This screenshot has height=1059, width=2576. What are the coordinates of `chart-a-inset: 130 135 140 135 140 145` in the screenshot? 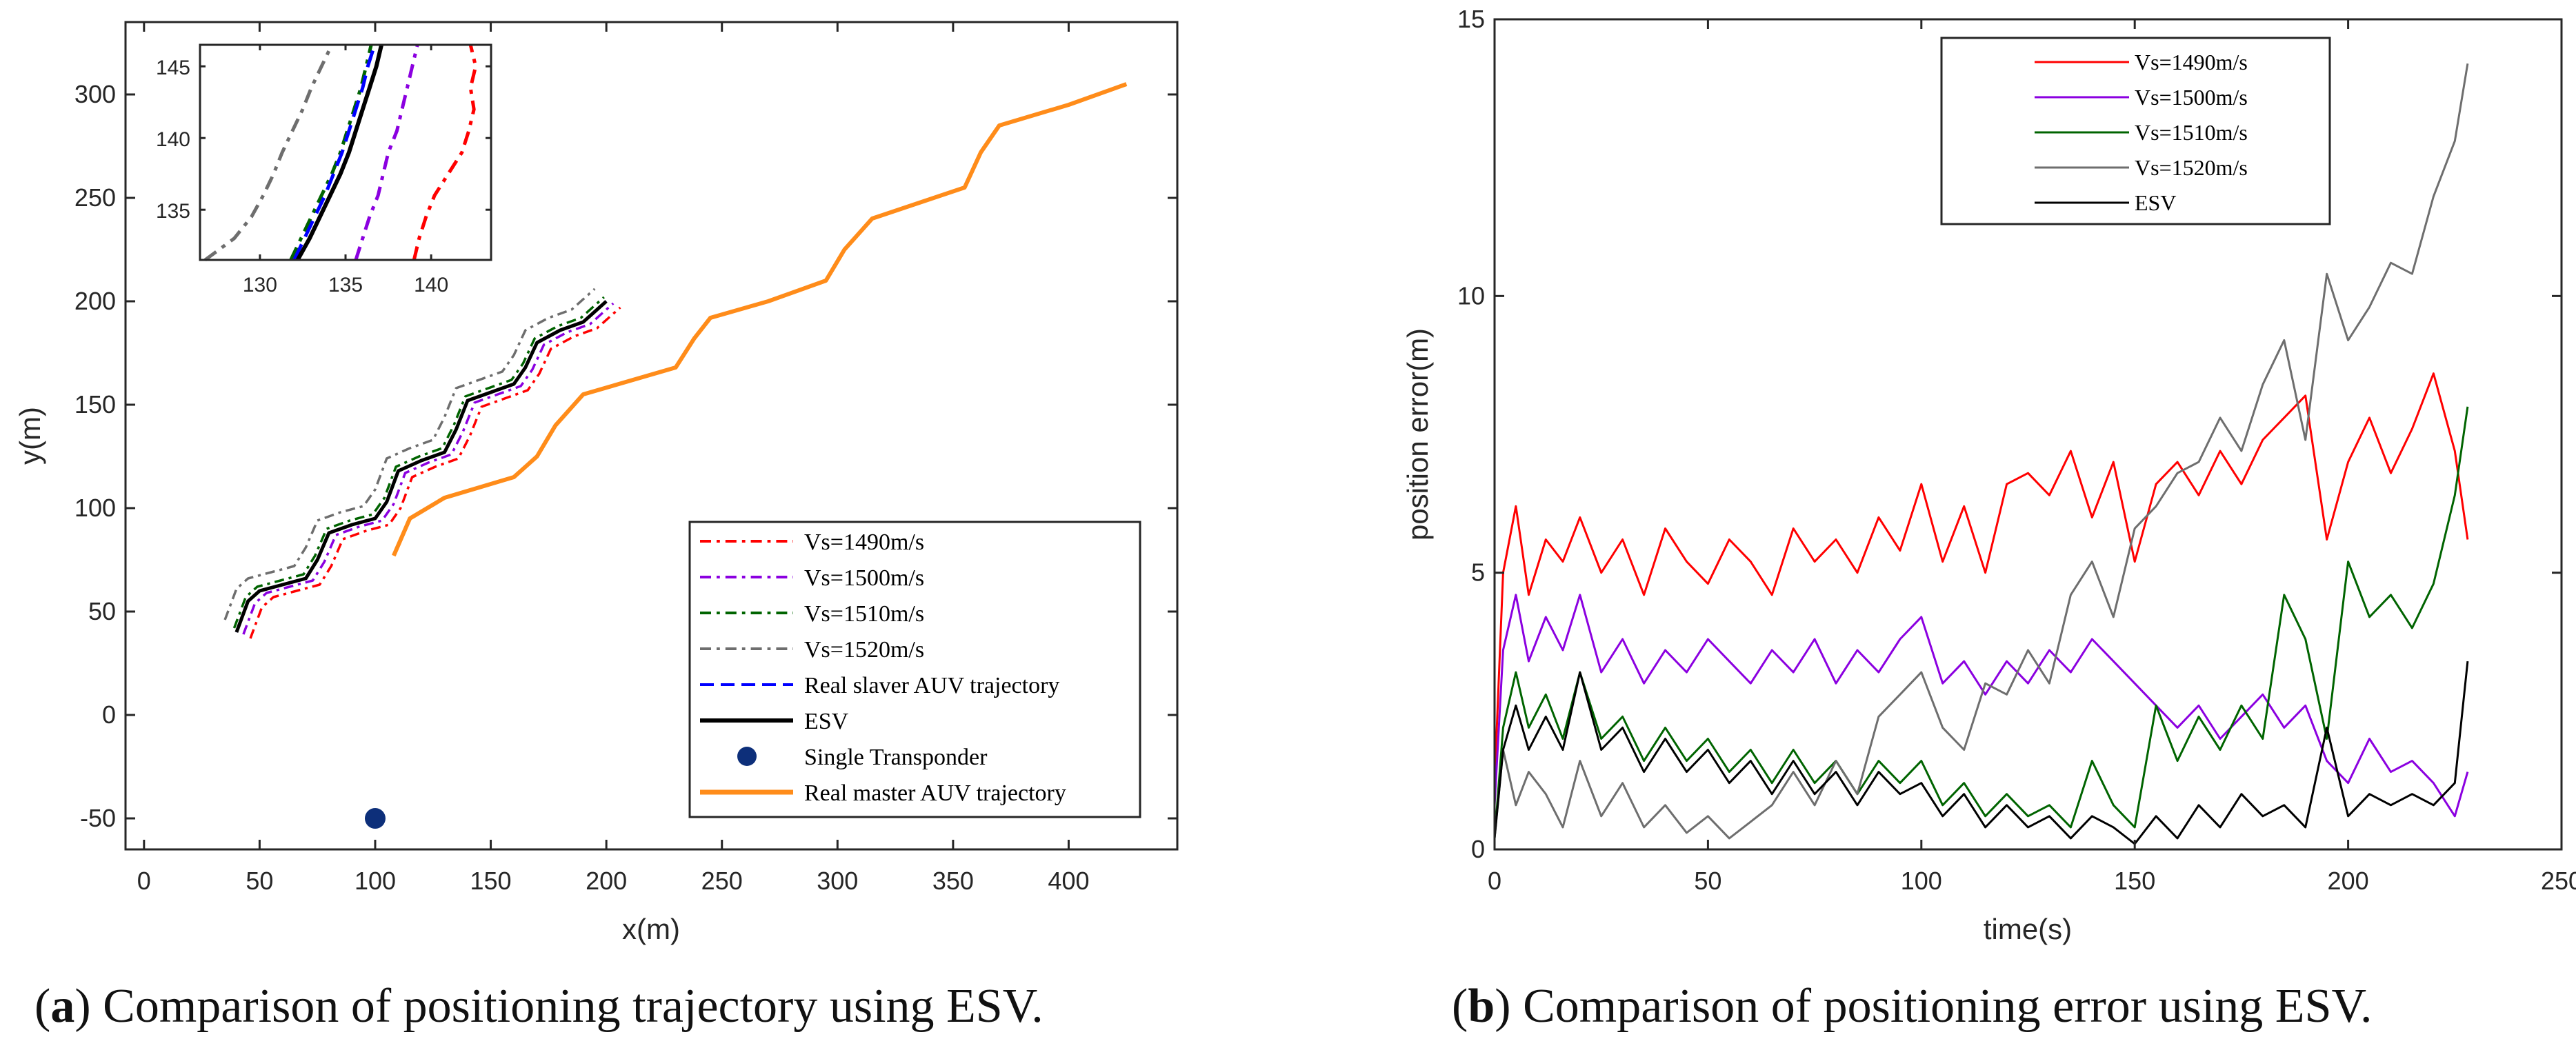 It's located at (324, 169).